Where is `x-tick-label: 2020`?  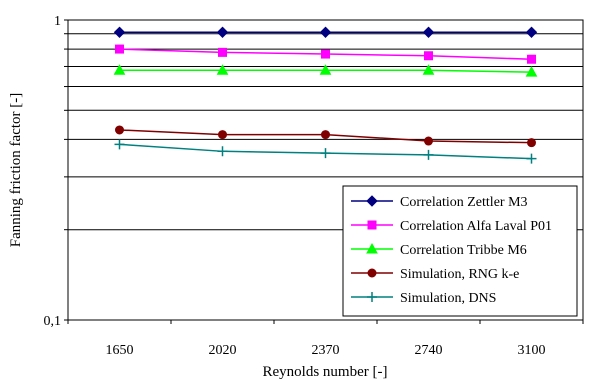
x-tick-label: 2020 is located at coordinates (223, 350).